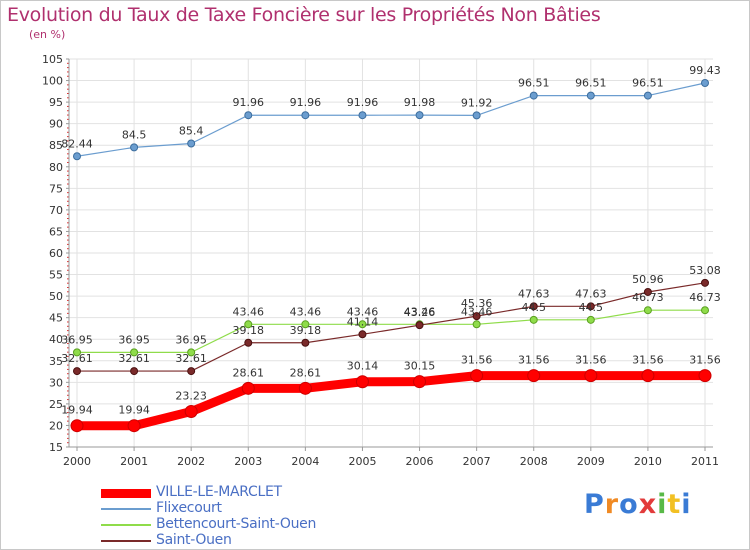  Describe the element at coordinates (219, 492) in the screenshot. I see `legend-label: VILLE-LE-MARCLET` at that location.